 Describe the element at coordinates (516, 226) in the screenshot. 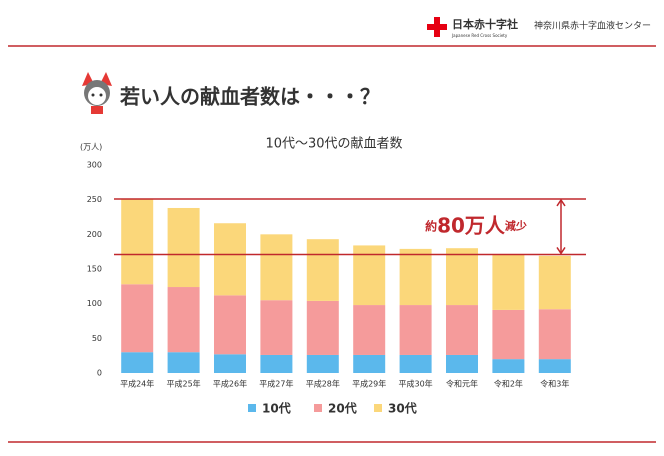

I see `annotation-suffix: 減少` at that location.